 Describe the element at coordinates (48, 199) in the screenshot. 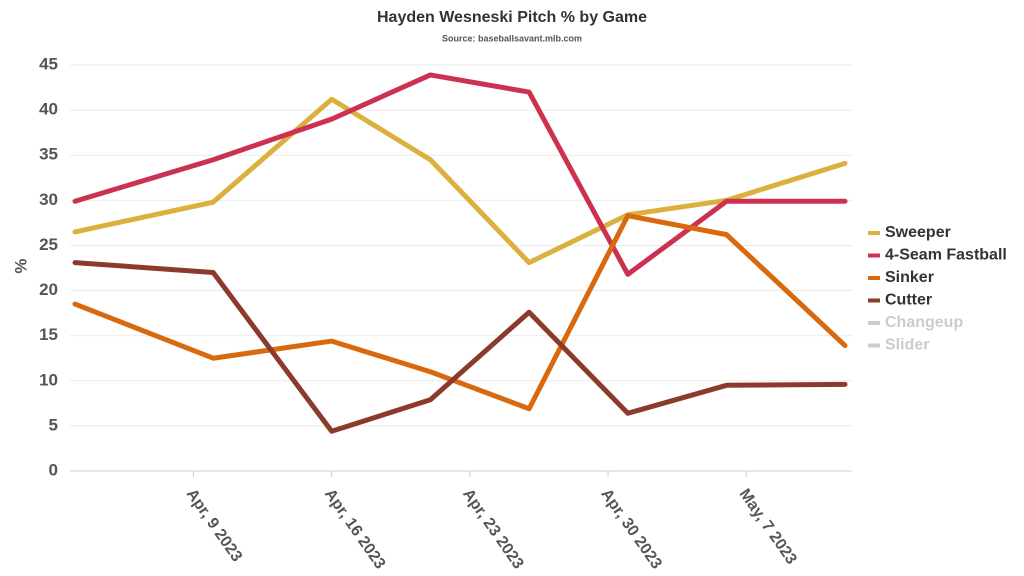

I see `y-tick-label: 30` at that location.